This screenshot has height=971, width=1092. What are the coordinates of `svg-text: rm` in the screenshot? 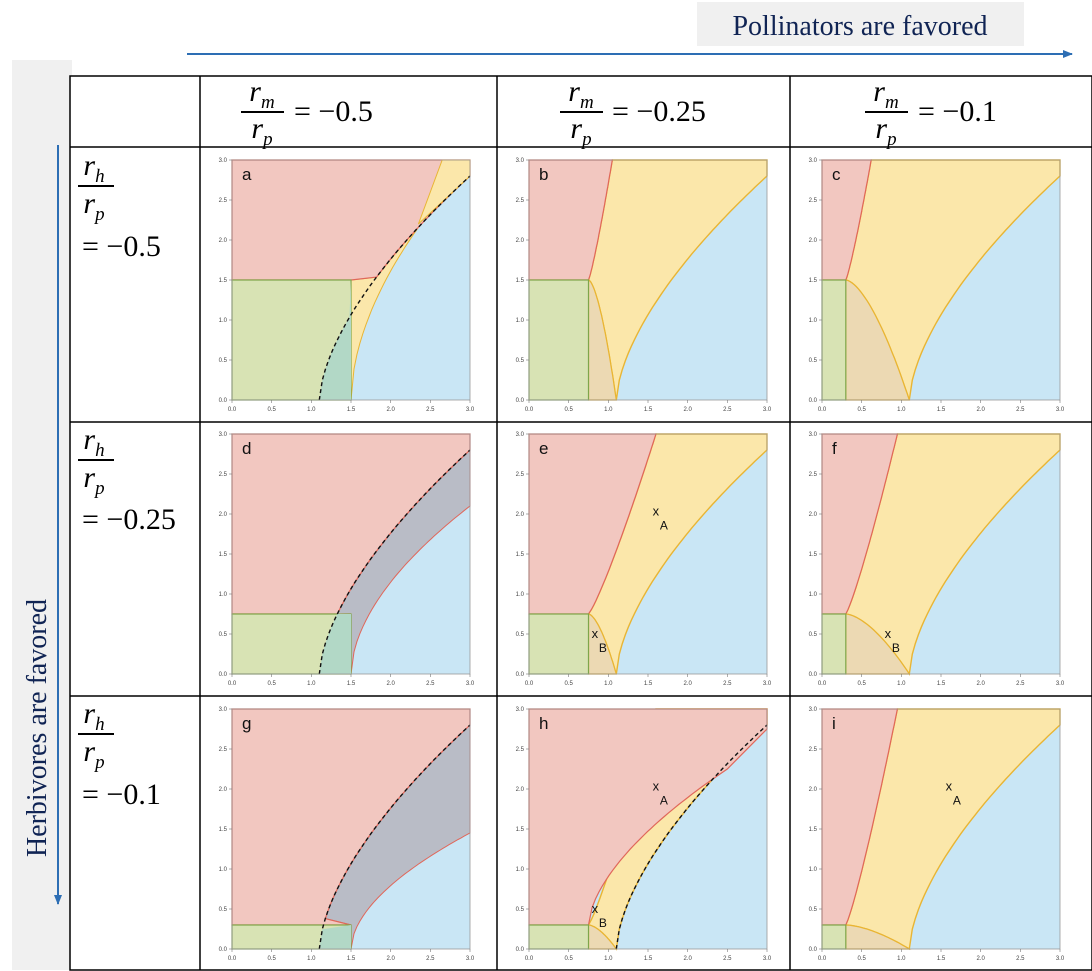 It's located at (261, 94).